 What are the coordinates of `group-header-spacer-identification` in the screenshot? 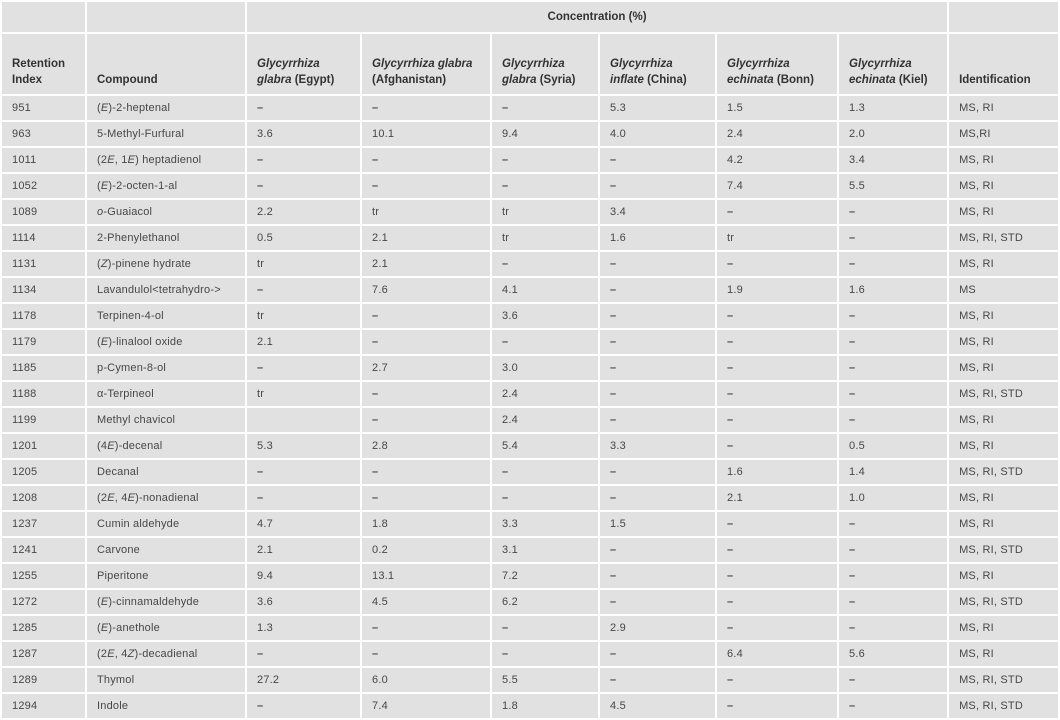 It's located at (1004, 17).